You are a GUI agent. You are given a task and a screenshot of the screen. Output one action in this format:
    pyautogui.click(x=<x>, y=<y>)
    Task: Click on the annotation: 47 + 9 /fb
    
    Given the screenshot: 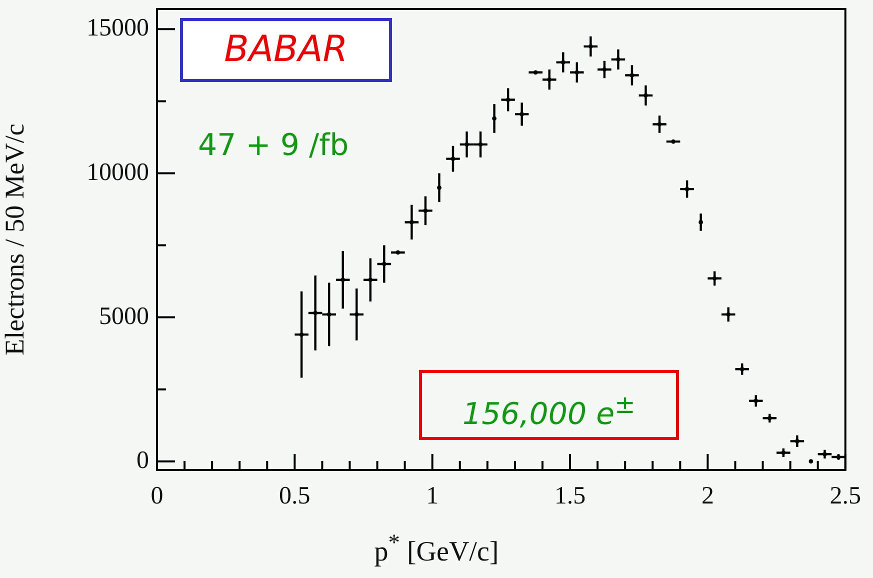 What is the action you would take?
    pyautogui.click(x=273, y=145)
    